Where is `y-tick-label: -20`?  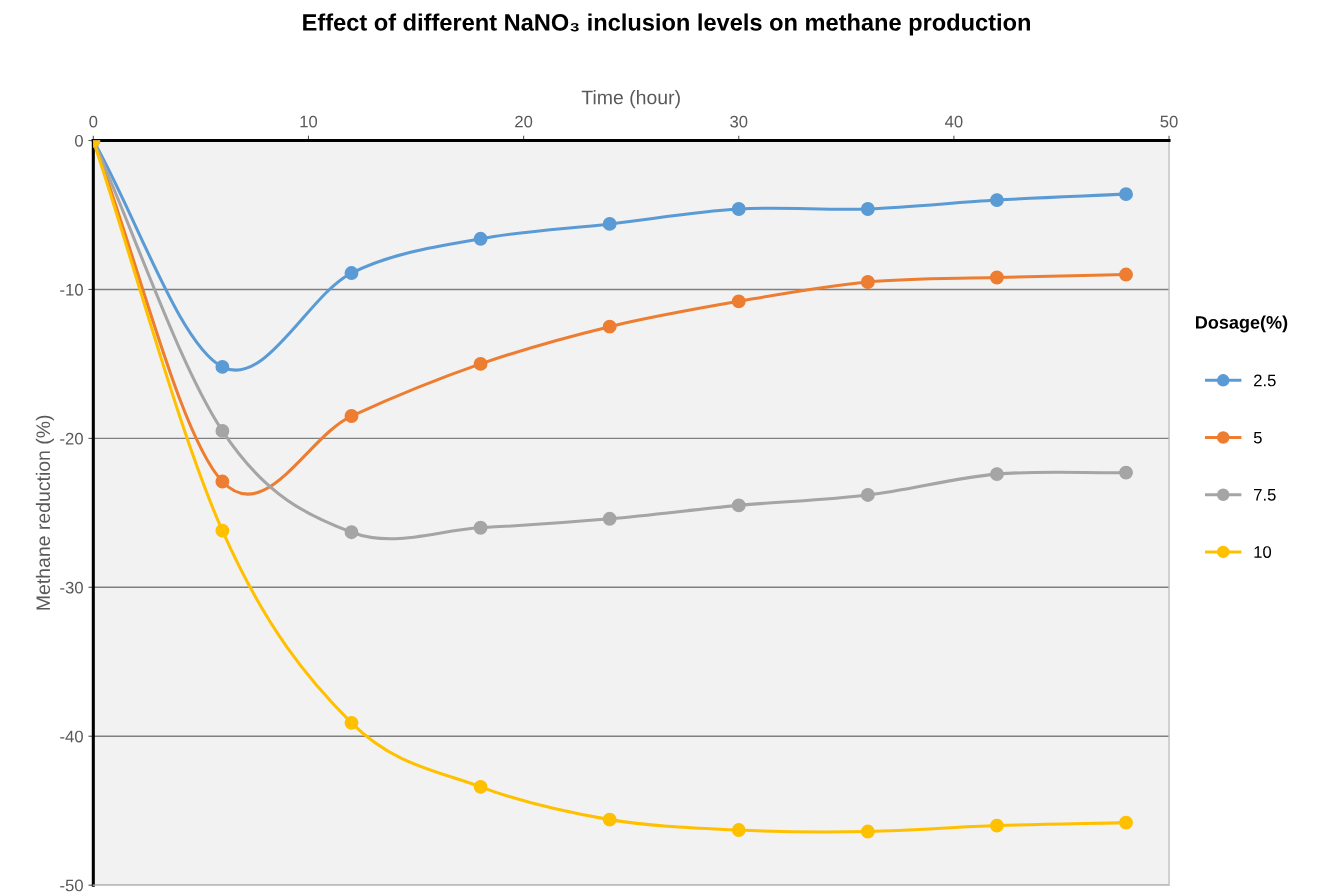
y-tick-label: -20 is located at coordinates (71, 438).